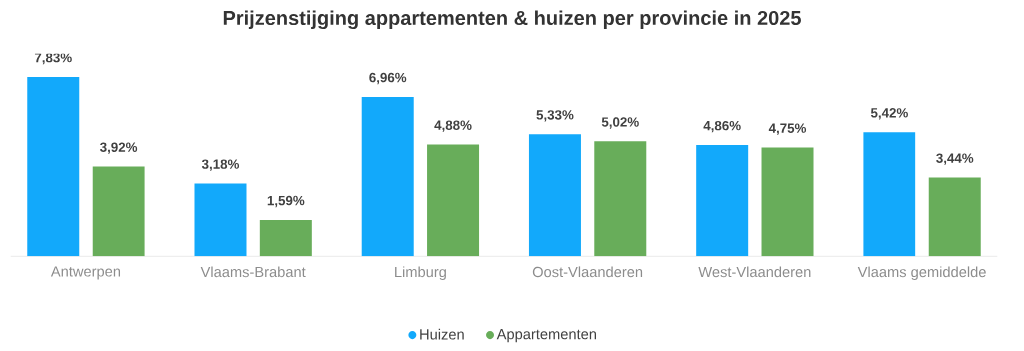 This screenshot has height=351, width=1024. I want to click on data-label: 5,42%, so click(889, 114).